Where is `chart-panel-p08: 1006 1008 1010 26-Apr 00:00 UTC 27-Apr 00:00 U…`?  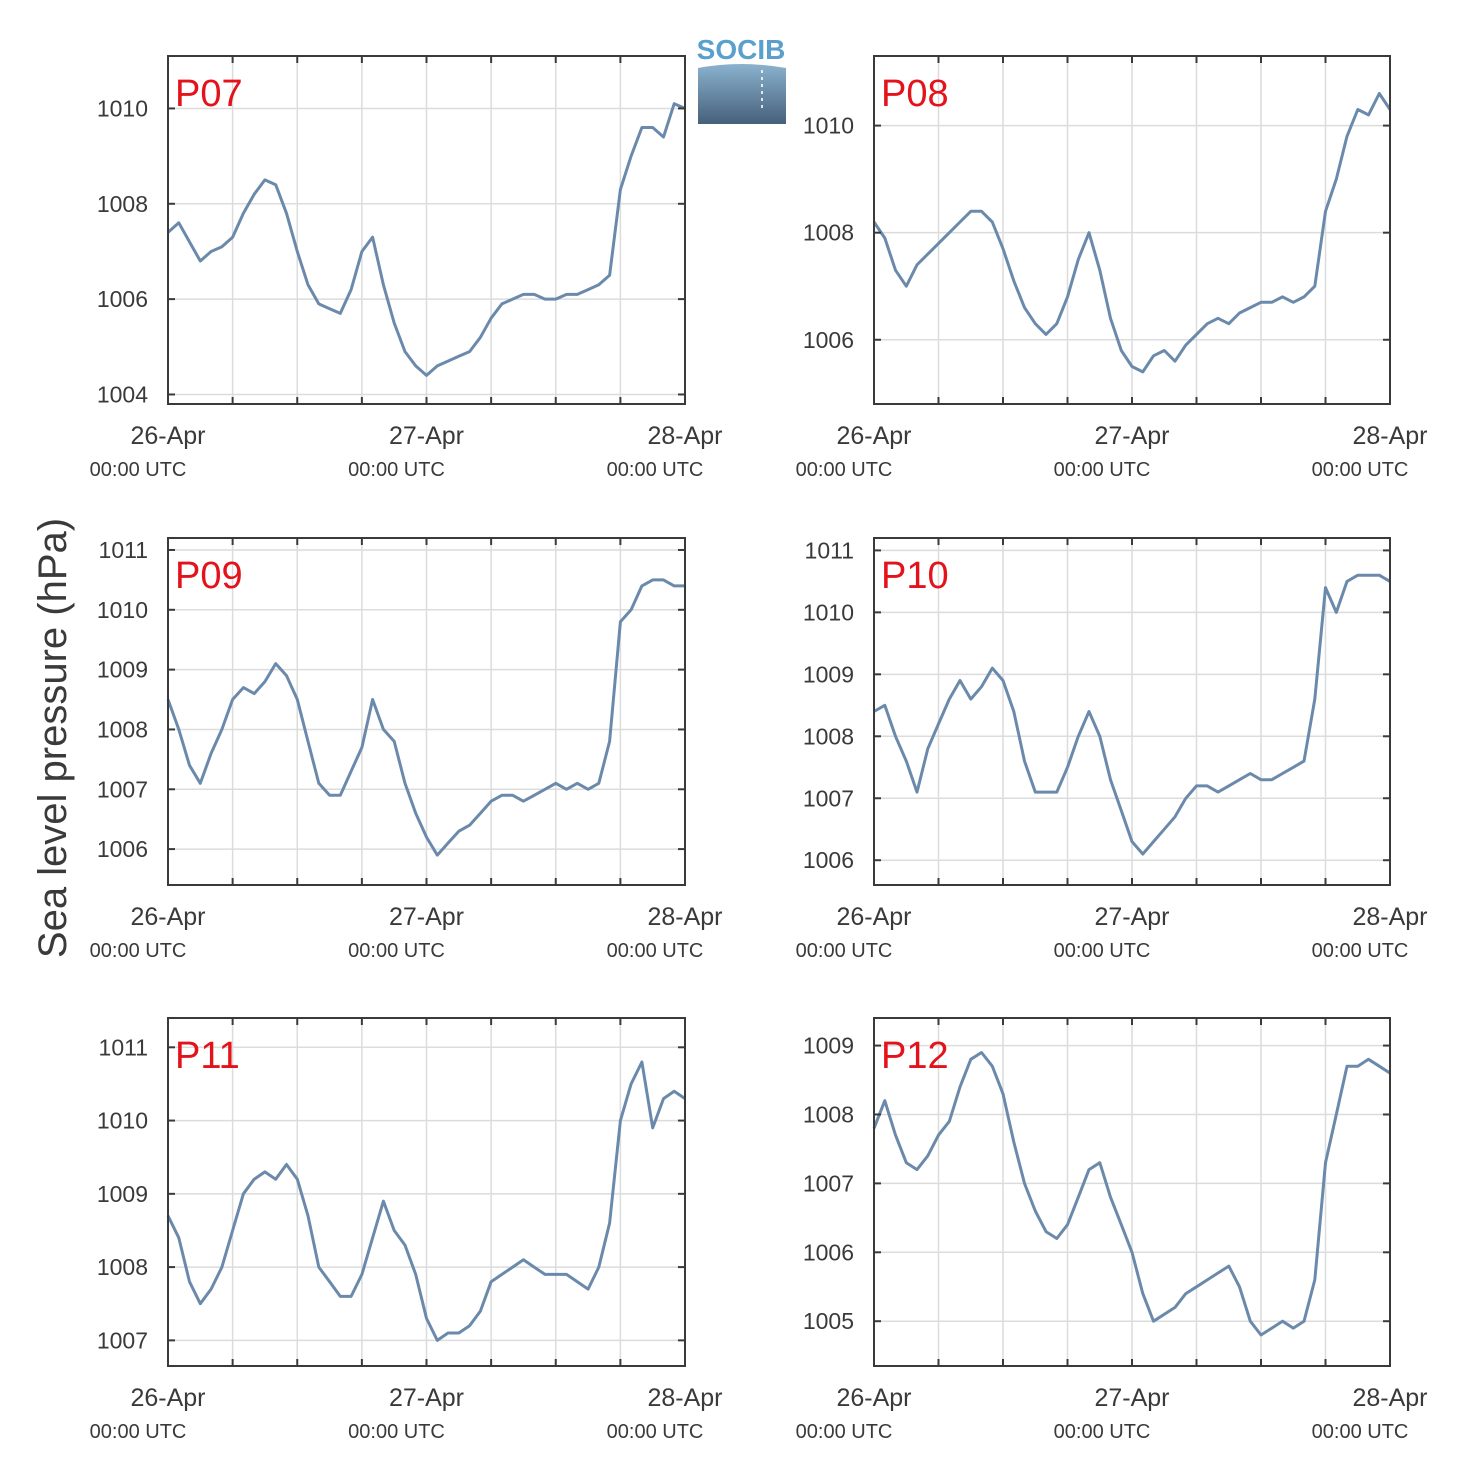
chart-panel-p08: 1006 1008 1010 26-Apr 00:00 UTC 27-Apr 00:00 U… is located at coordinates (1112, 268).